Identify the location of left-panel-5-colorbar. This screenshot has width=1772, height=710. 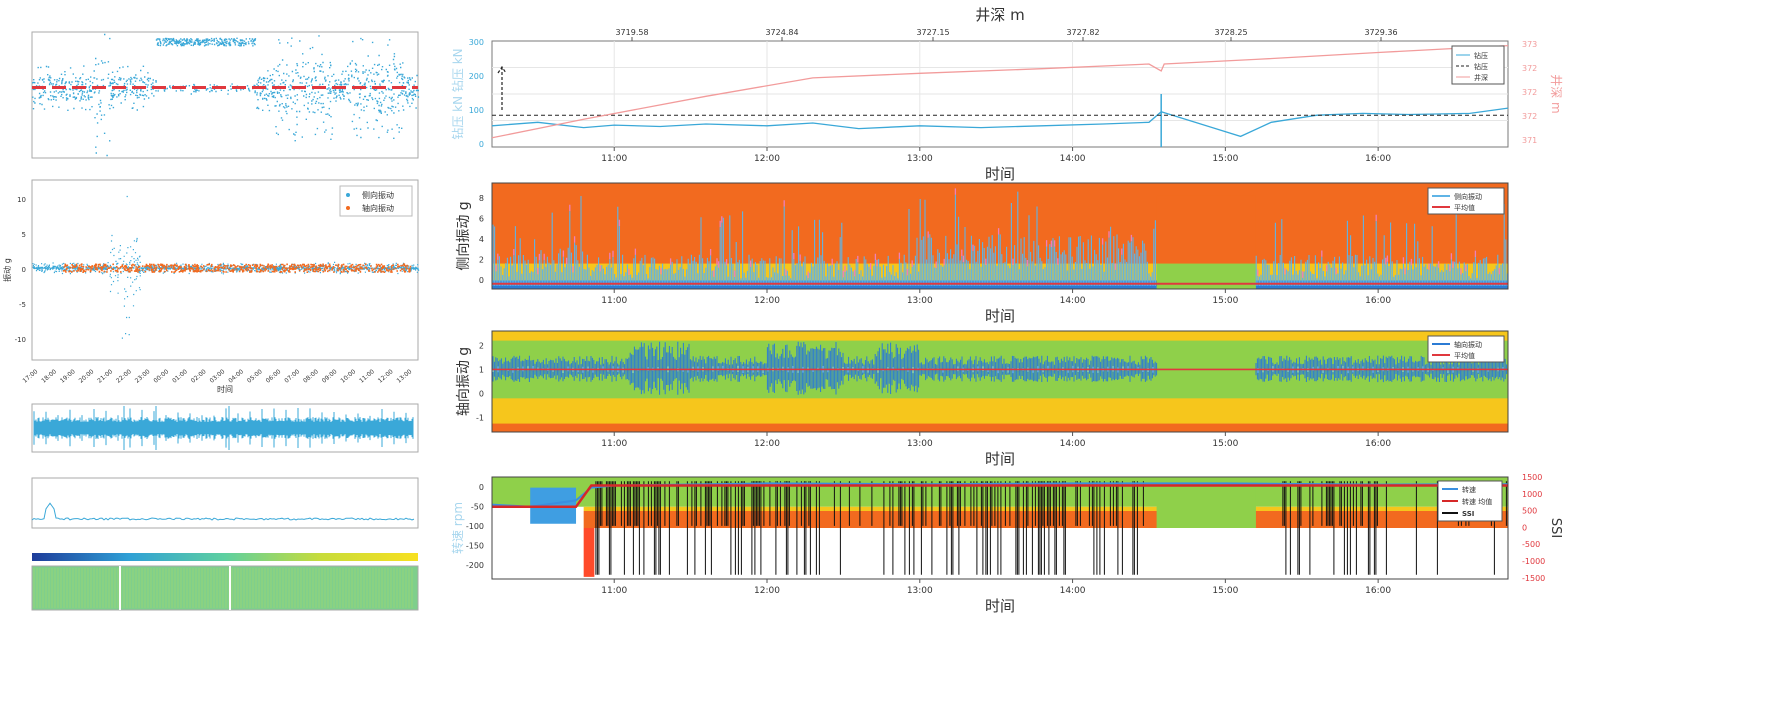
(225, 557).